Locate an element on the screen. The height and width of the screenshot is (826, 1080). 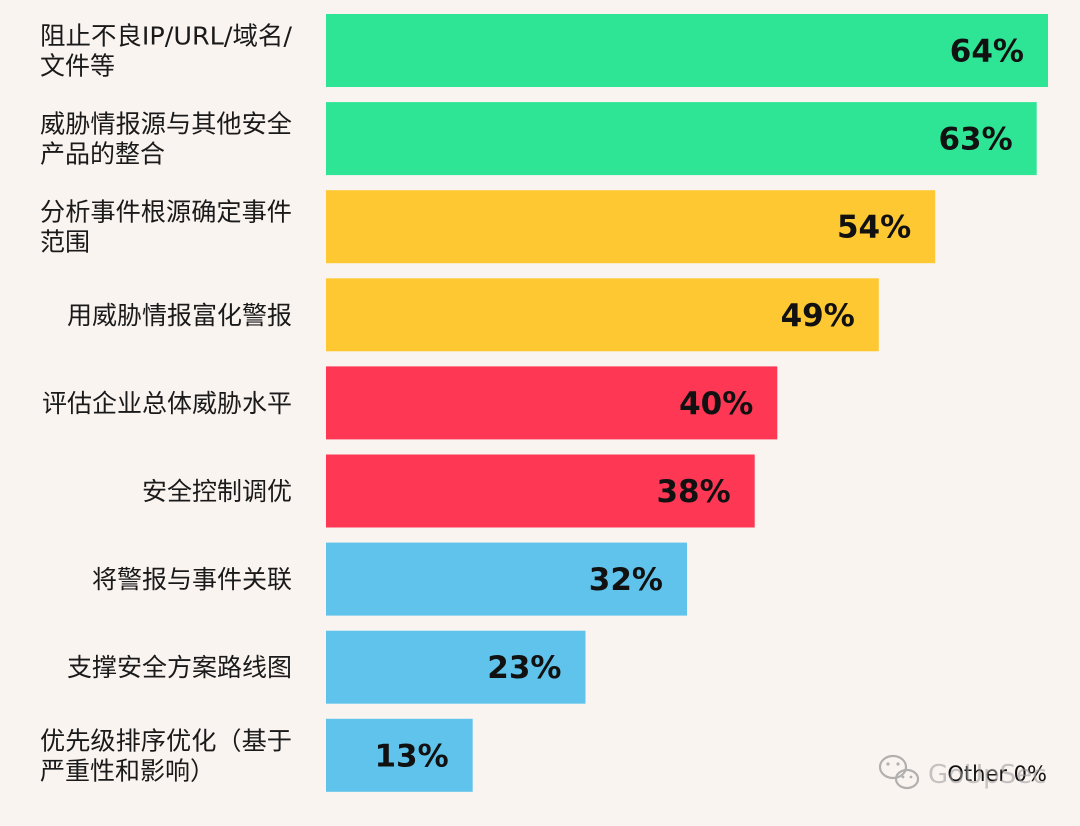
value-label: 64% is located at coordinates (987, 52).